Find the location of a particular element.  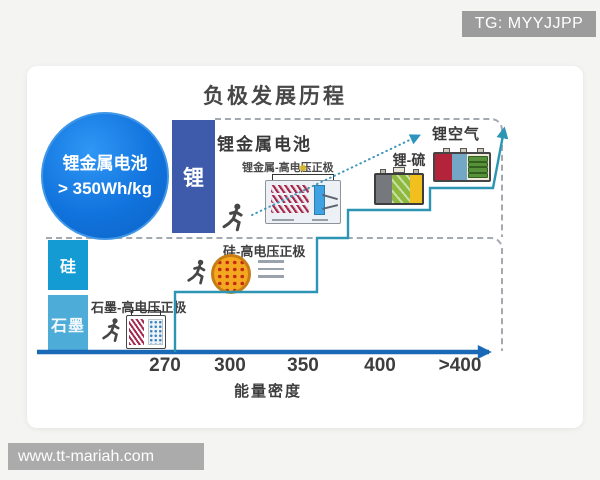

sulfur-section is located at coordinates (416, 189).